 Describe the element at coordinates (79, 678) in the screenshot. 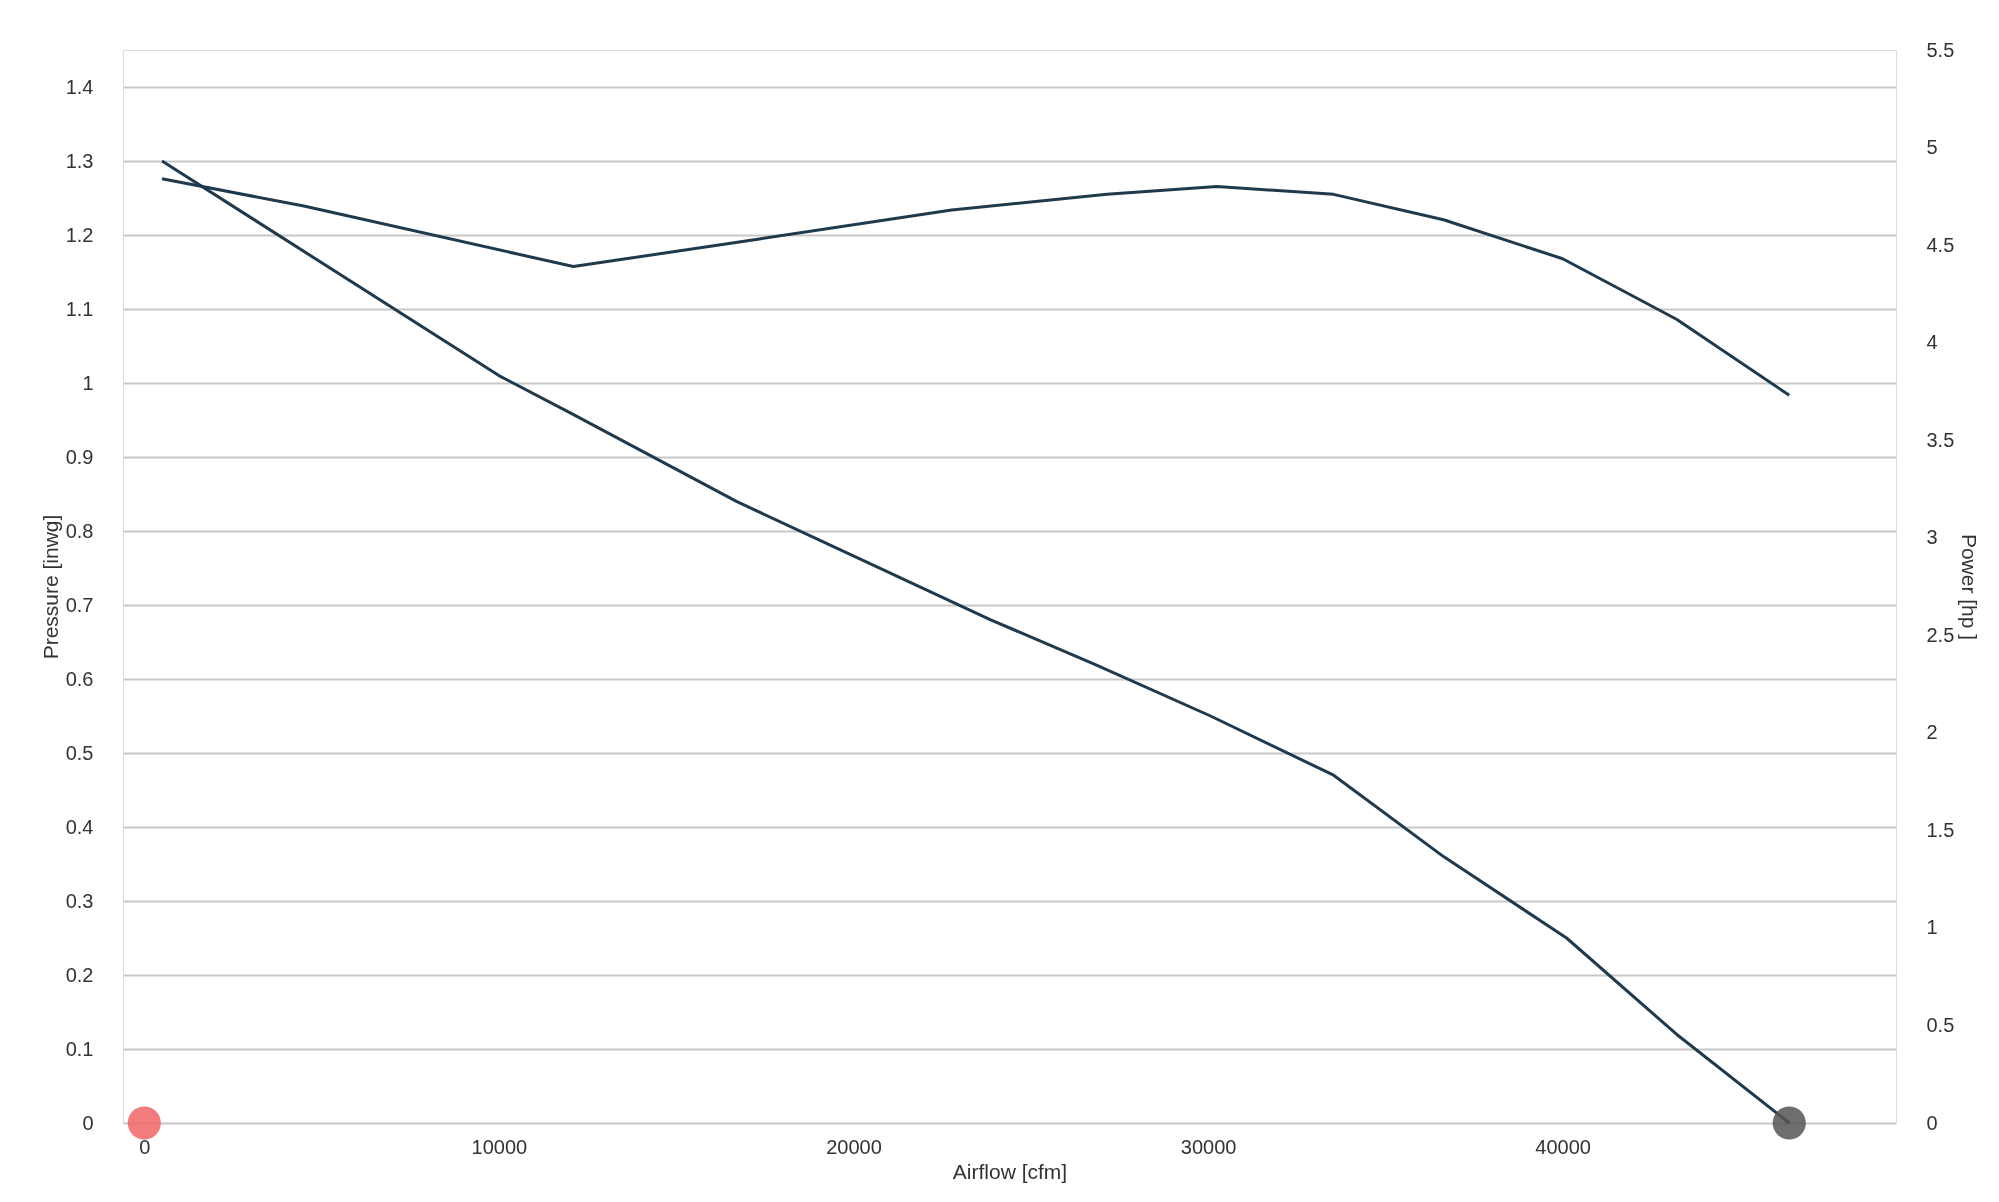

I see `y-tick-label: 0.6` at that location.